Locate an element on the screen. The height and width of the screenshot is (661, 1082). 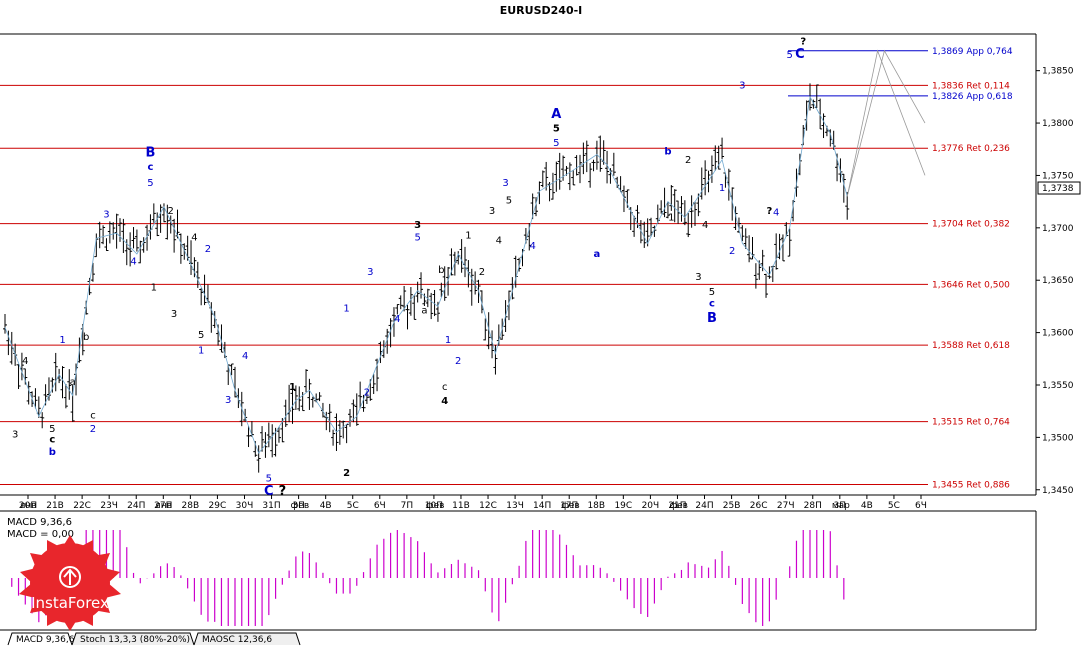
x-tick-label: 11В is located at coordinates (461, 506).